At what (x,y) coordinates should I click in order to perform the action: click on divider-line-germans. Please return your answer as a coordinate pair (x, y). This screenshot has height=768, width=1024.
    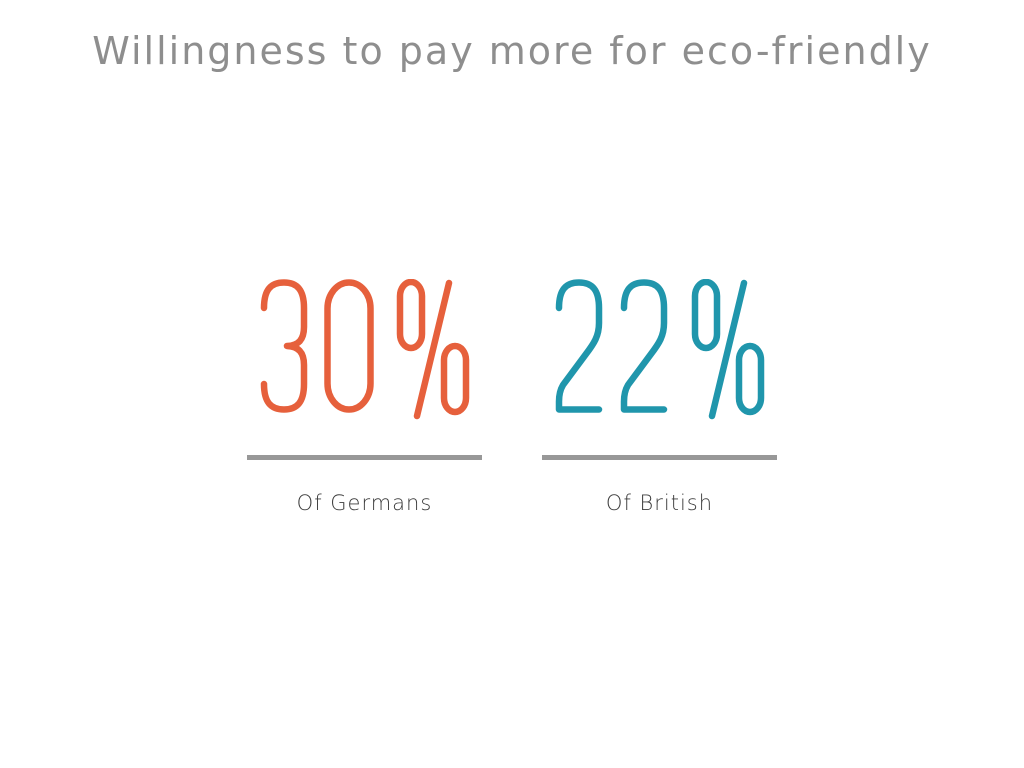
    Looking at the image, I should click on (364, 457).